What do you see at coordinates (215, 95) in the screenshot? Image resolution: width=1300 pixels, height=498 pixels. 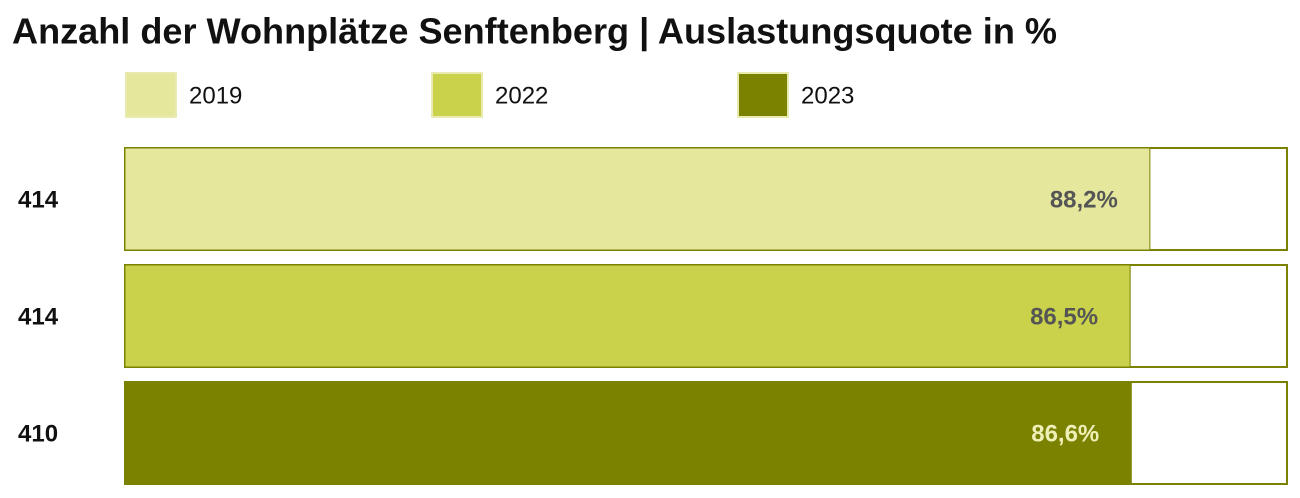 I see `legend-label: 2019` at bounding box center [215, 95].